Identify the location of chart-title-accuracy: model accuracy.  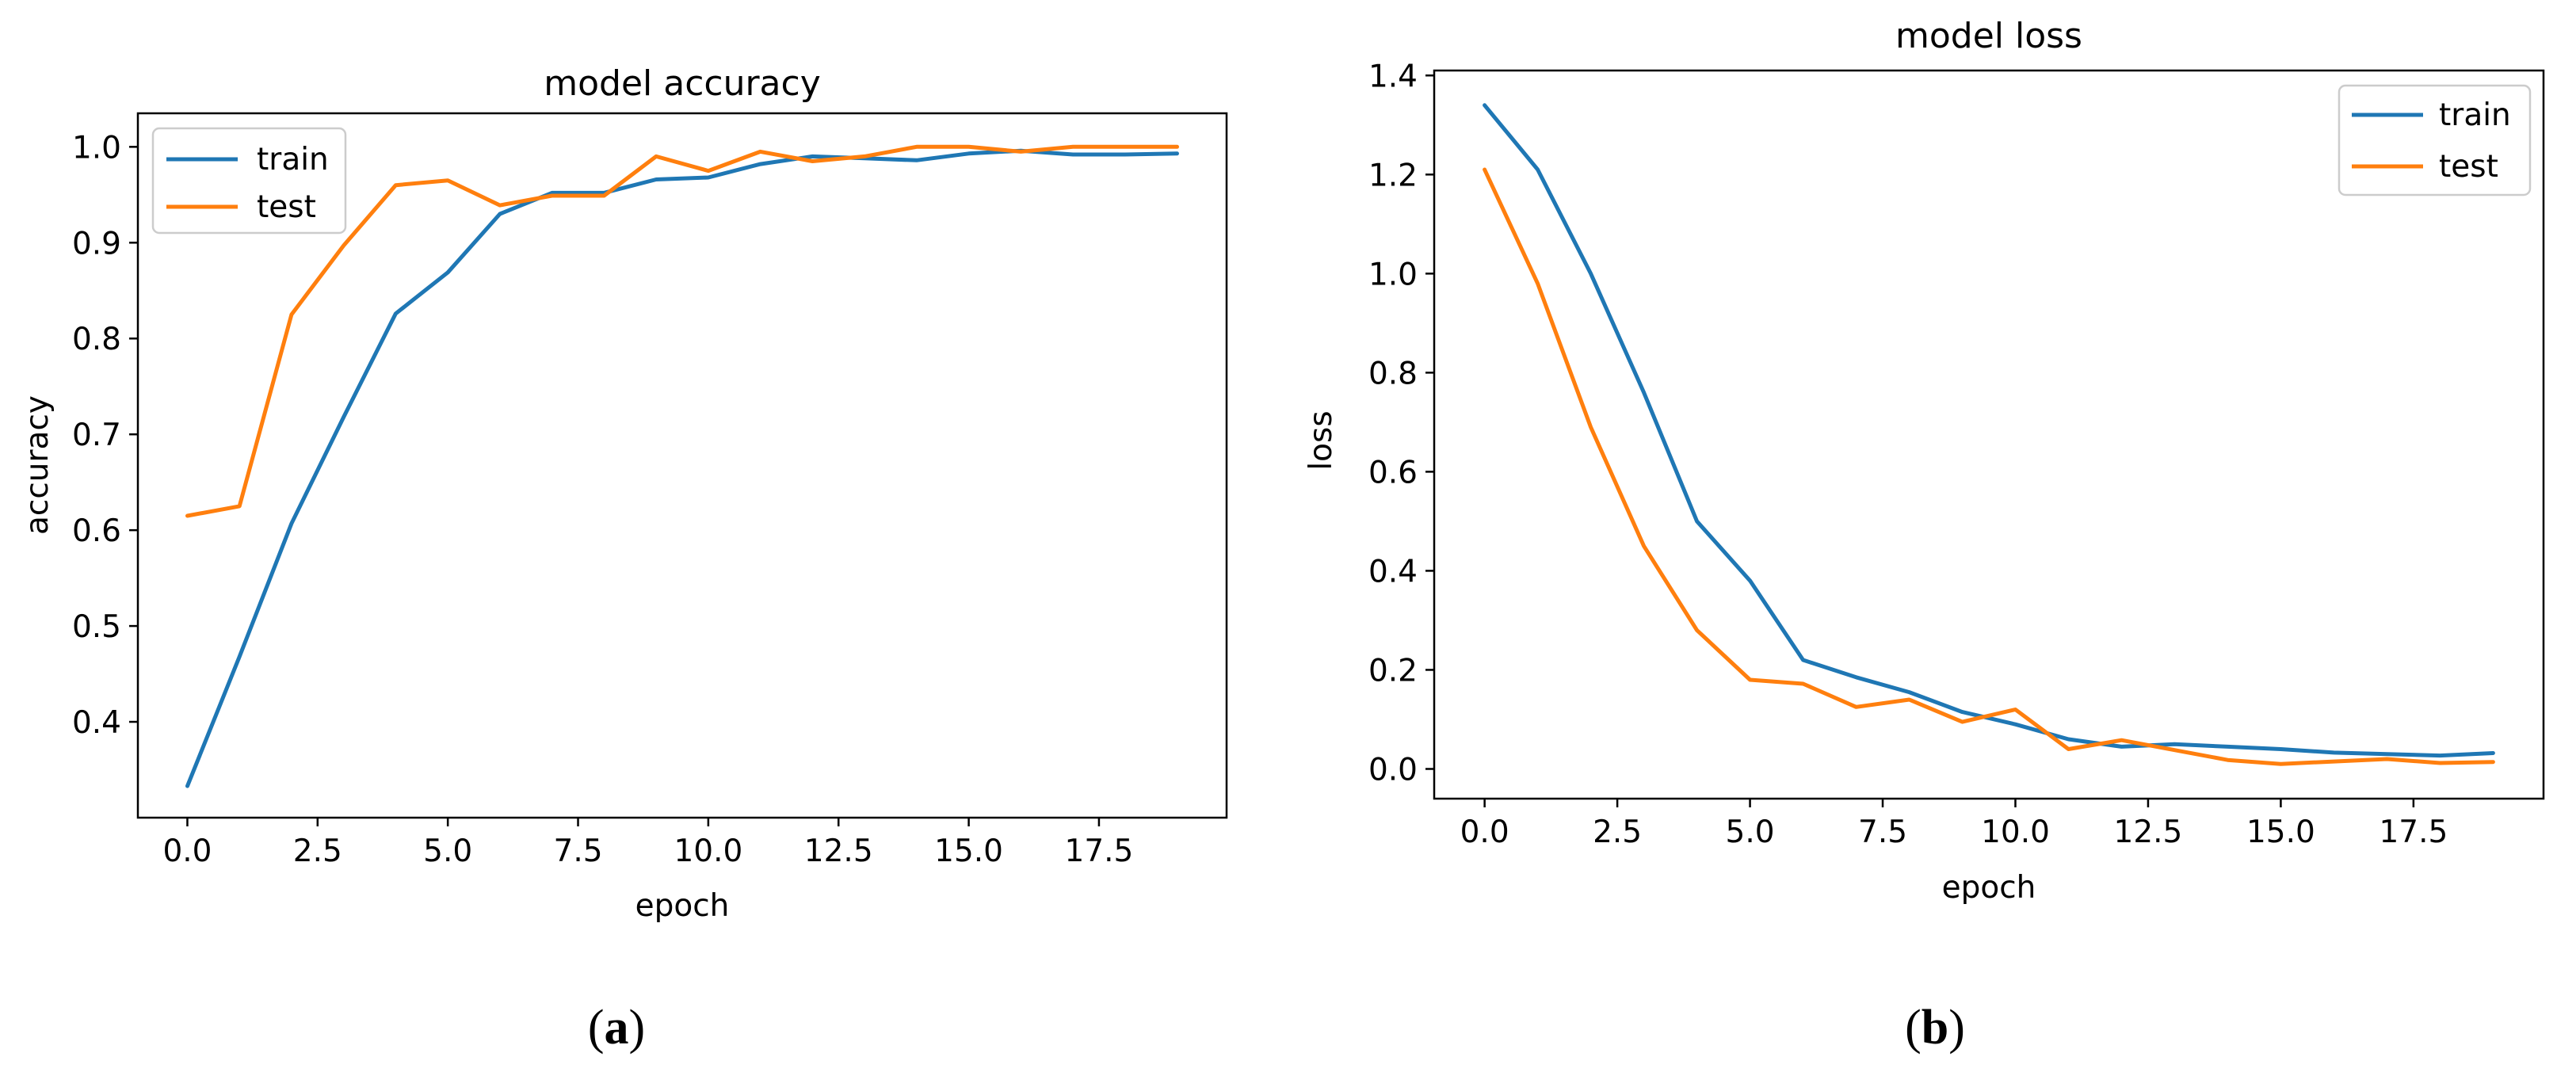
(682, 83).